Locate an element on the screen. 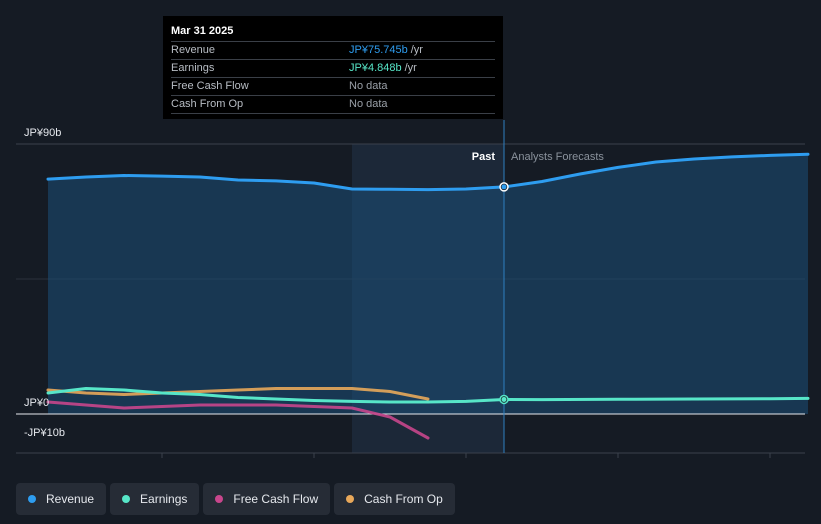 The image size is (821, 524). forecast-label: Analysts Forecasts is located at coordinates (557, 157).